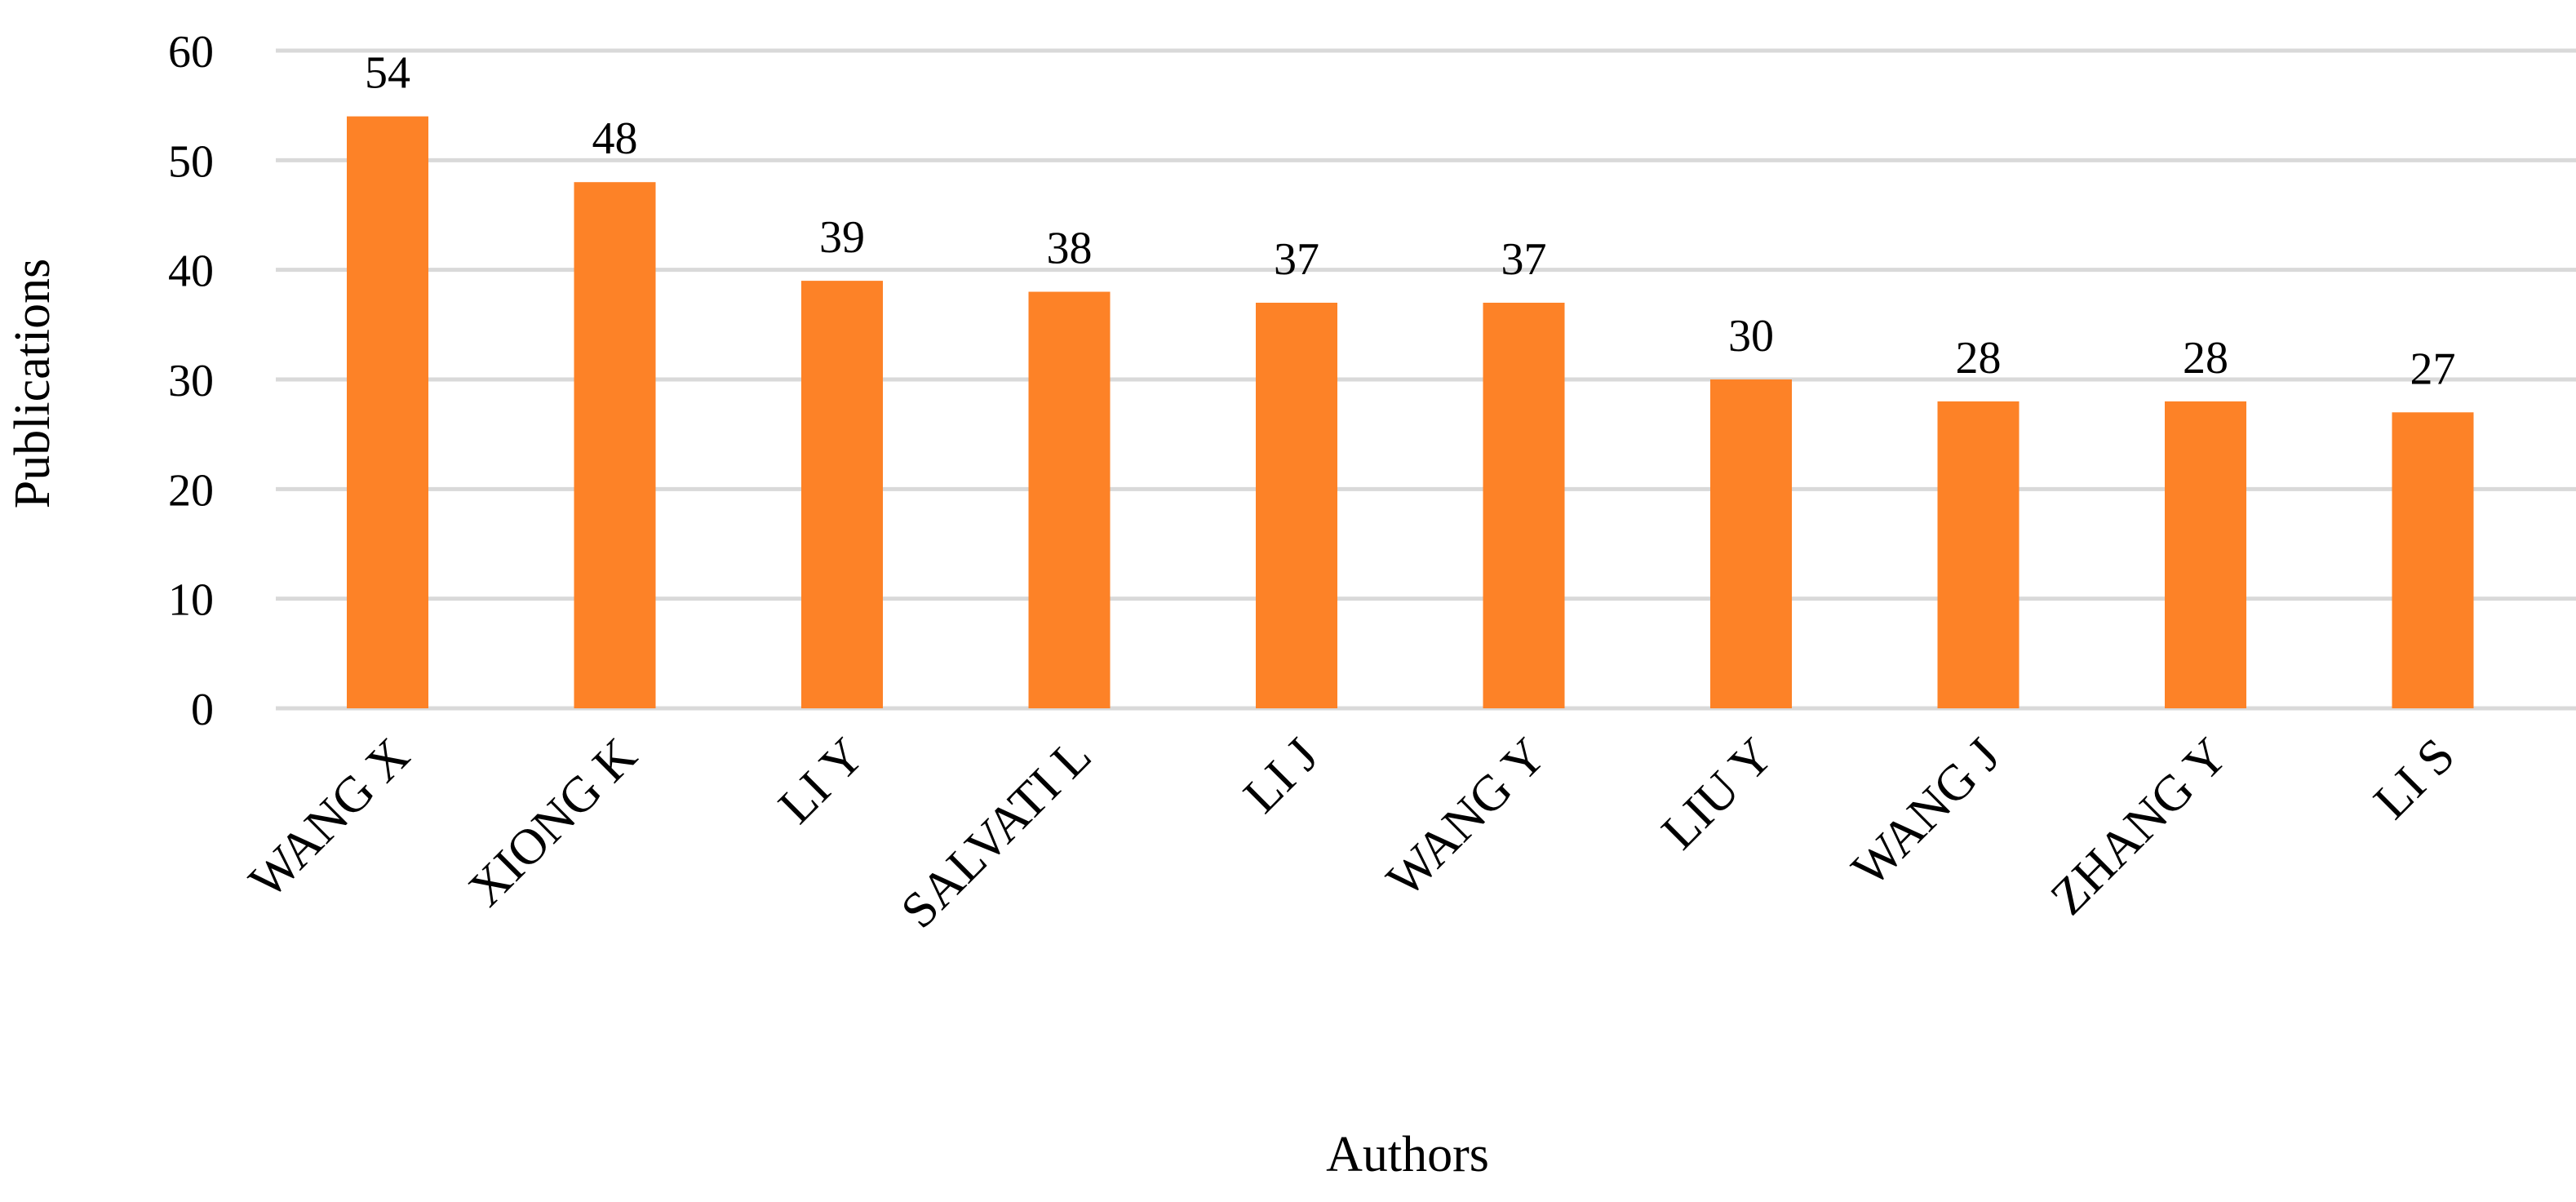  I want to click on x-tick-label: XIONG K, so click(552, 823).